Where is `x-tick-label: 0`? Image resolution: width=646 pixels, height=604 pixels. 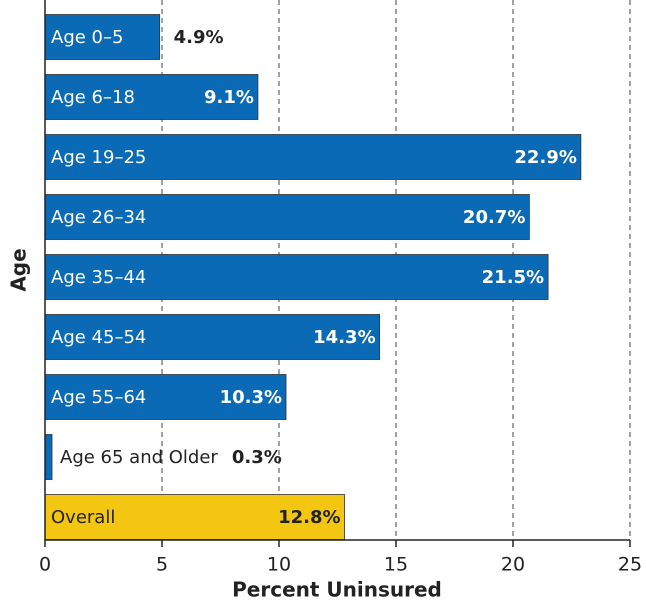
x-tick-label: 0 is located at coordinates (45, 565).